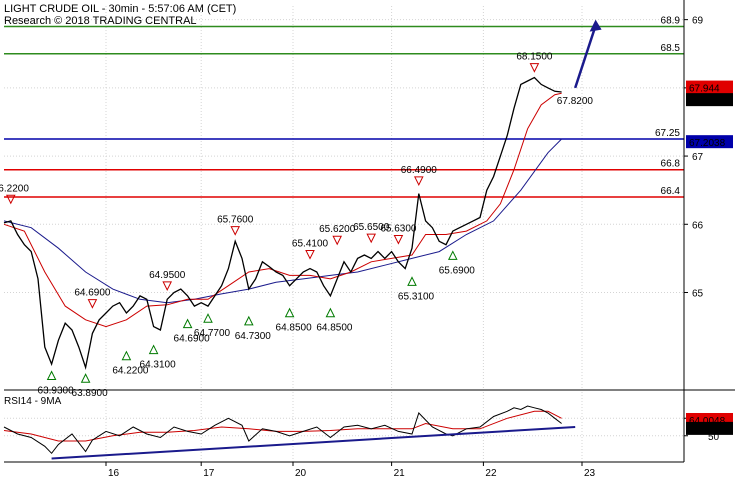 The height and width of the screenshot is (480, 735). Describe the element at coordinates (698, 157) in the screenshot. I see `y-tick-label: 67` at that location.